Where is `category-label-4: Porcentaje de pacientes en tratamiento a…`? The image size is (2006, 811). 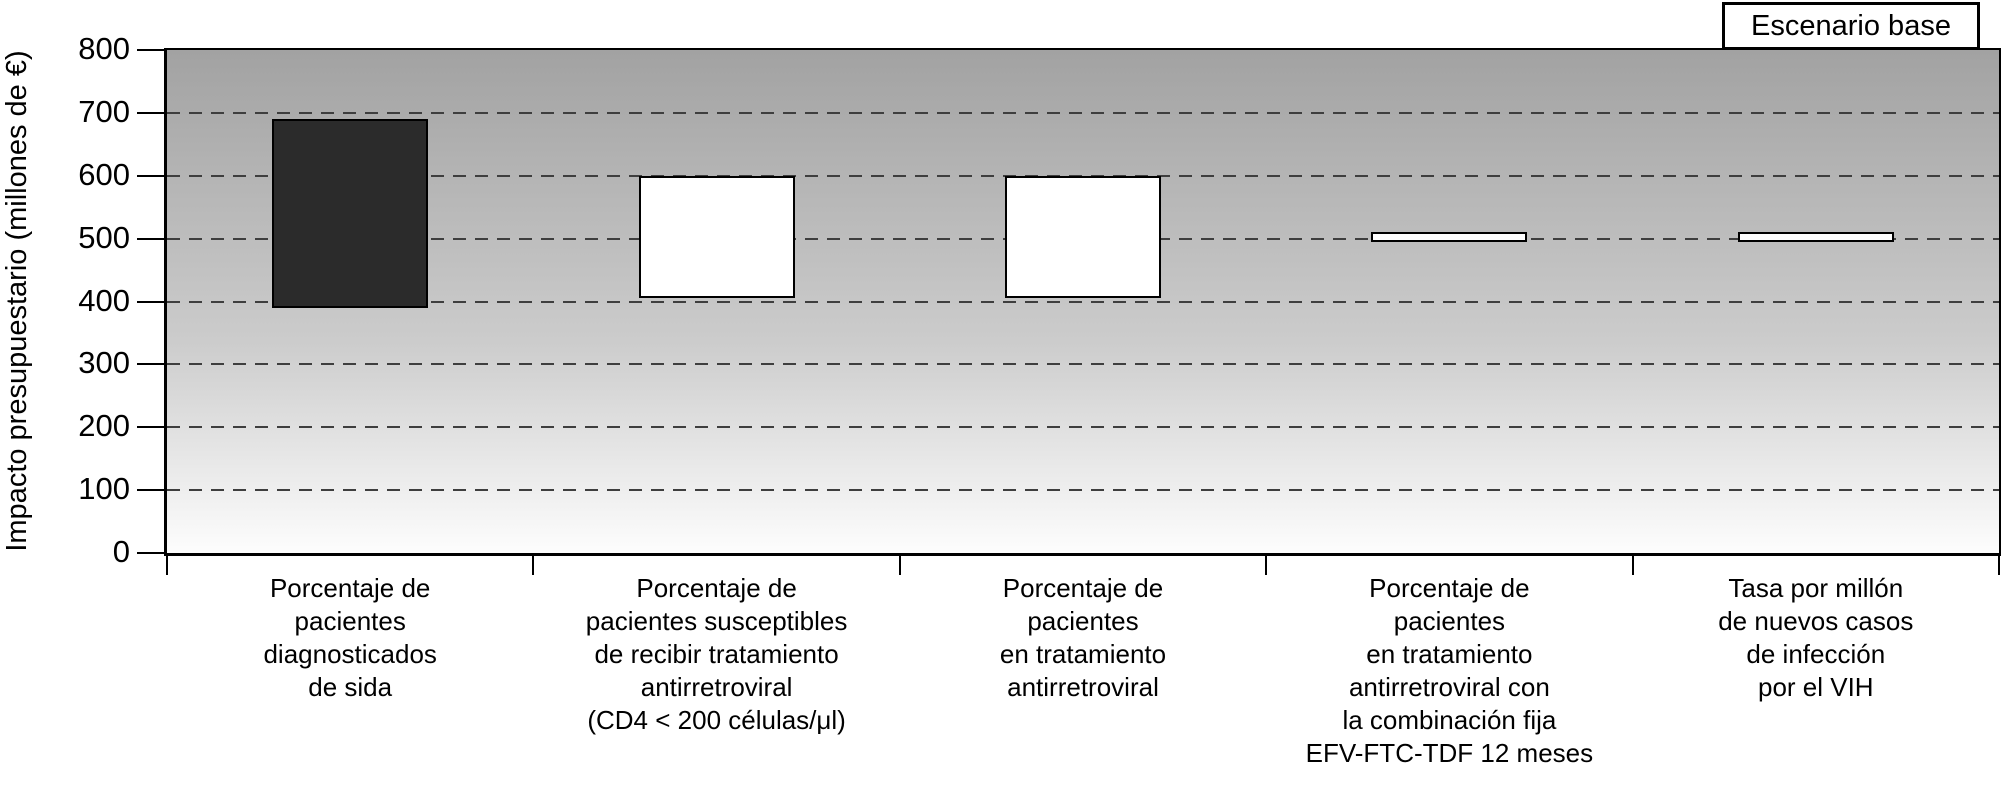 category-label-4: Porcentaje de pacientes en tratamiento a… is located at coordinates (1449, 670).